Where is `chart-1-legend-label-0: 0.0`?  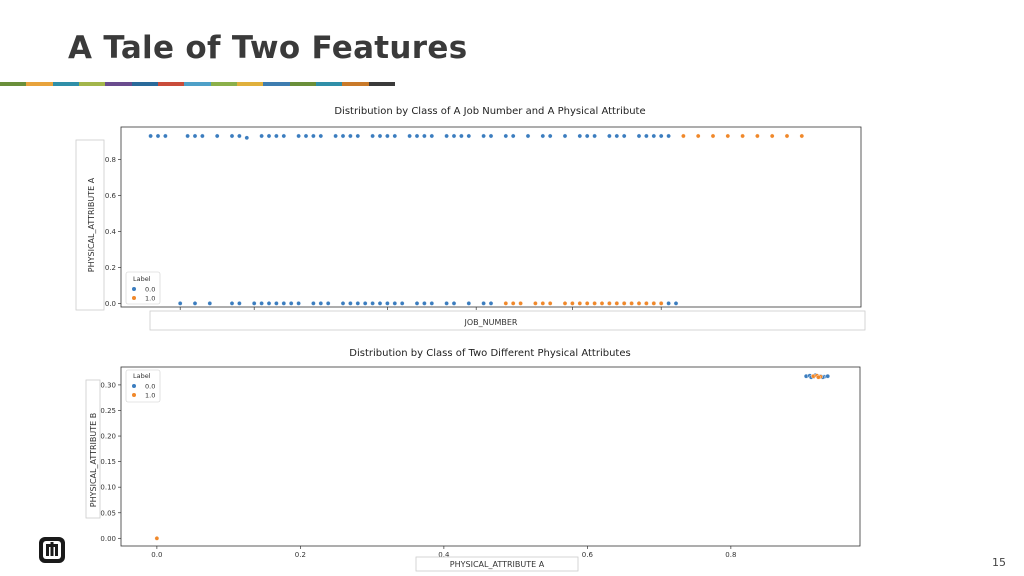
chart-1-legend-label-0: 0.0 is located at coordinates (150, 290).